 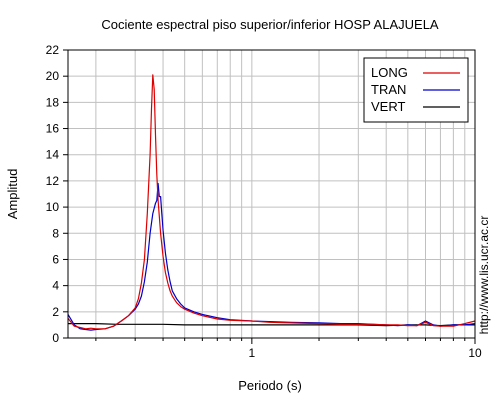 What do you see at coordinates (55, 286) in the screenshot?
I see `y-tick-label: 4` at bounding box center [55, 286].